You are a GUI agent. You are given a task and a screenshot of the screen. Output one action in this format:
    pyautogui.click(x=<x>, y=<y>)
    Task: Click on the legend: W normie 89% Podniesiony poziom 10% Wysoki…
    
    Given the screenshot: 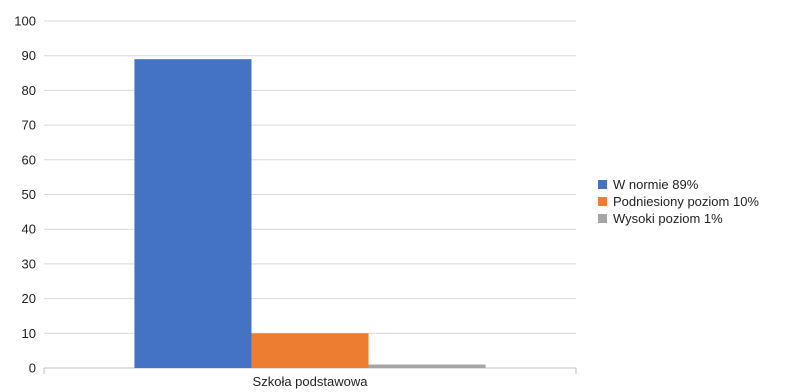 What is the action you would take?
    pyautogui.click(x=678, y=201)
    